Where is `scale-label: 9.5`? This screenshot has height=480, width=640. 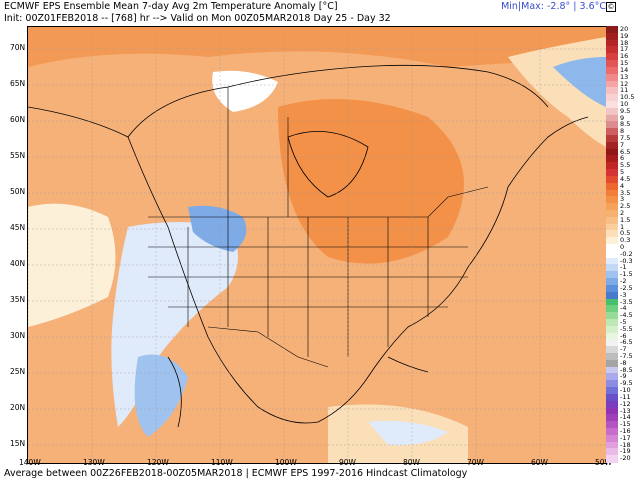 scale-label: 9.5 is located at coordinates (625, 110).